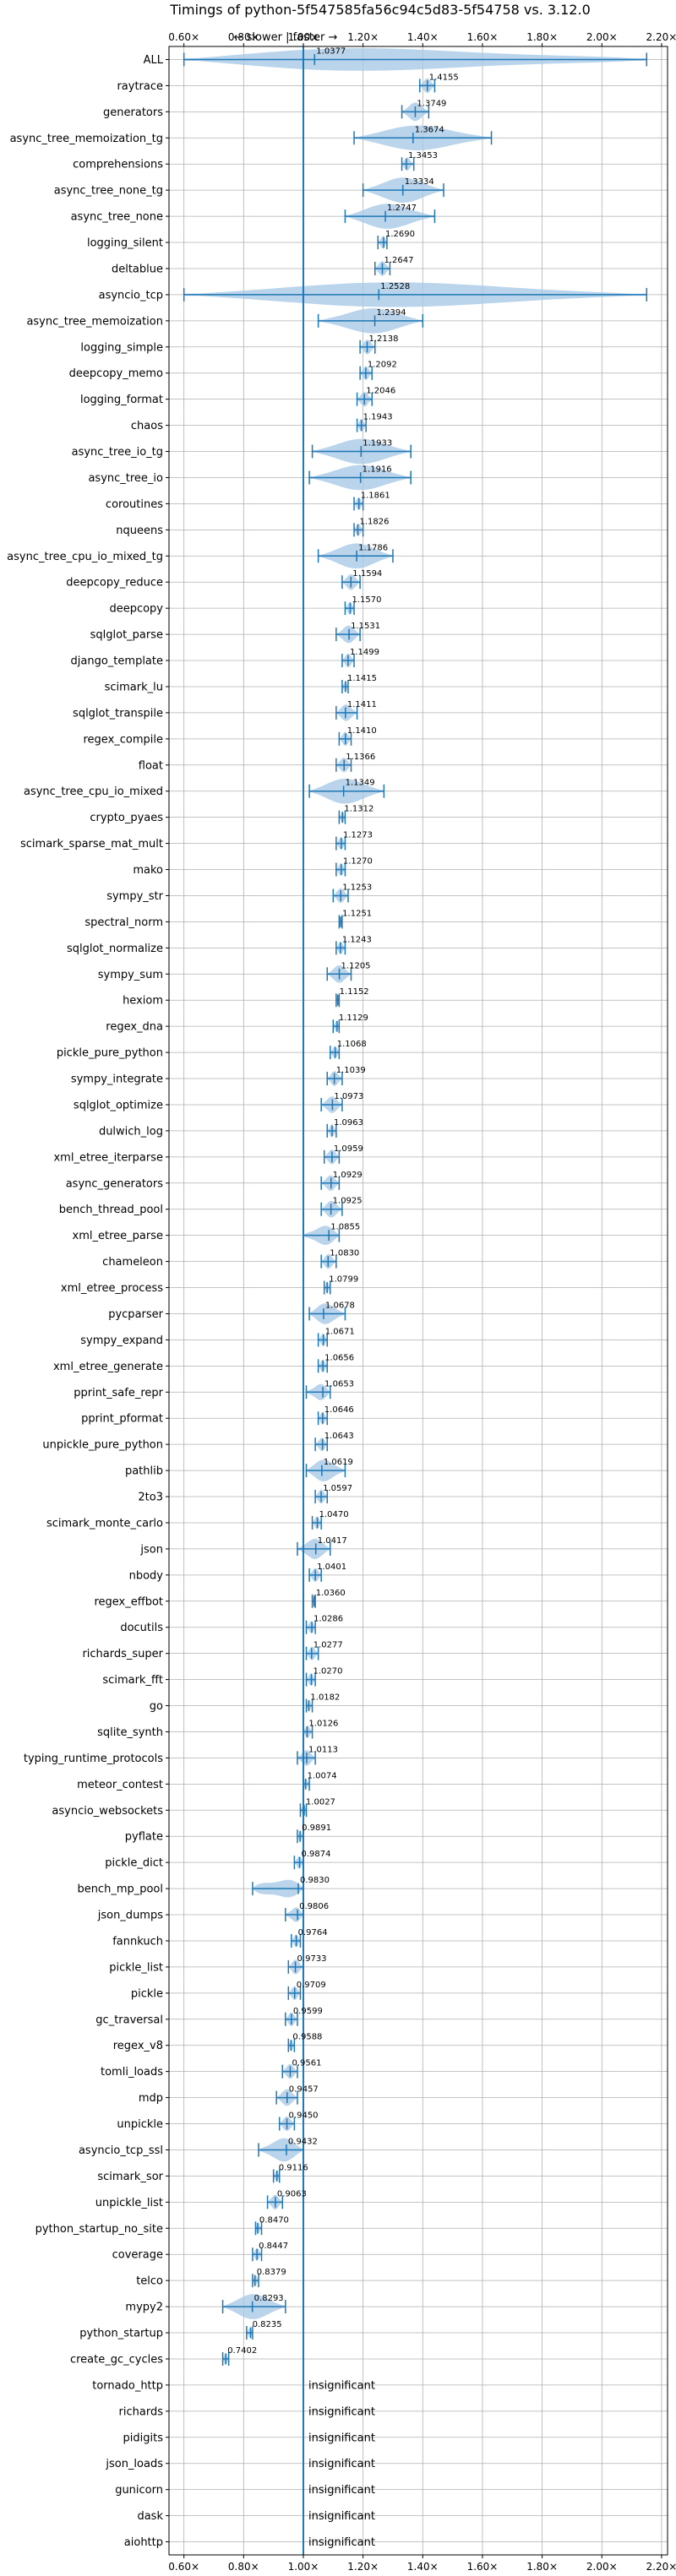 The height and width of the screenshot is (2576, 676). Describe the element at coordinates (144, 2308) in the screenshot. I see `category-label: mypy2` at that location.